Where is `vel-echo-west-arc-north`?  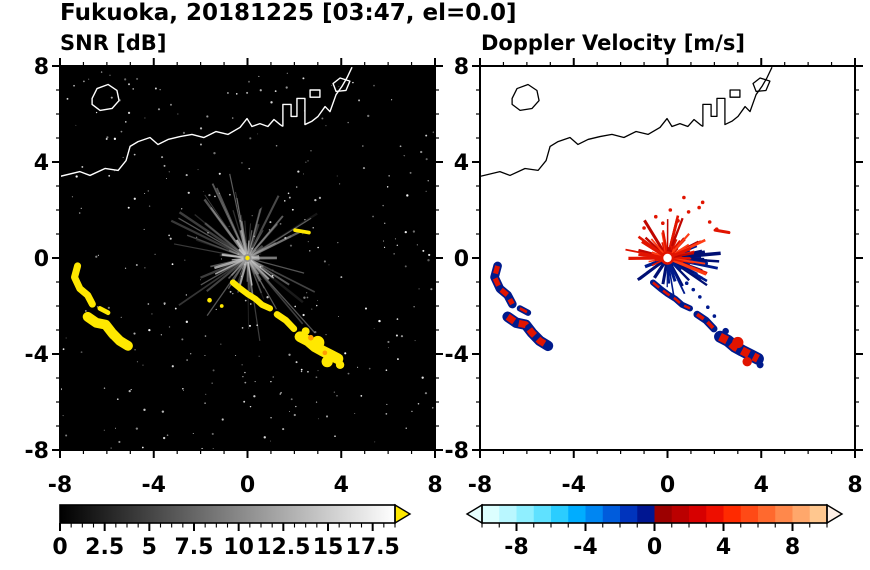 vel-echo-west-arc-north is located at coordinates (503, 285).